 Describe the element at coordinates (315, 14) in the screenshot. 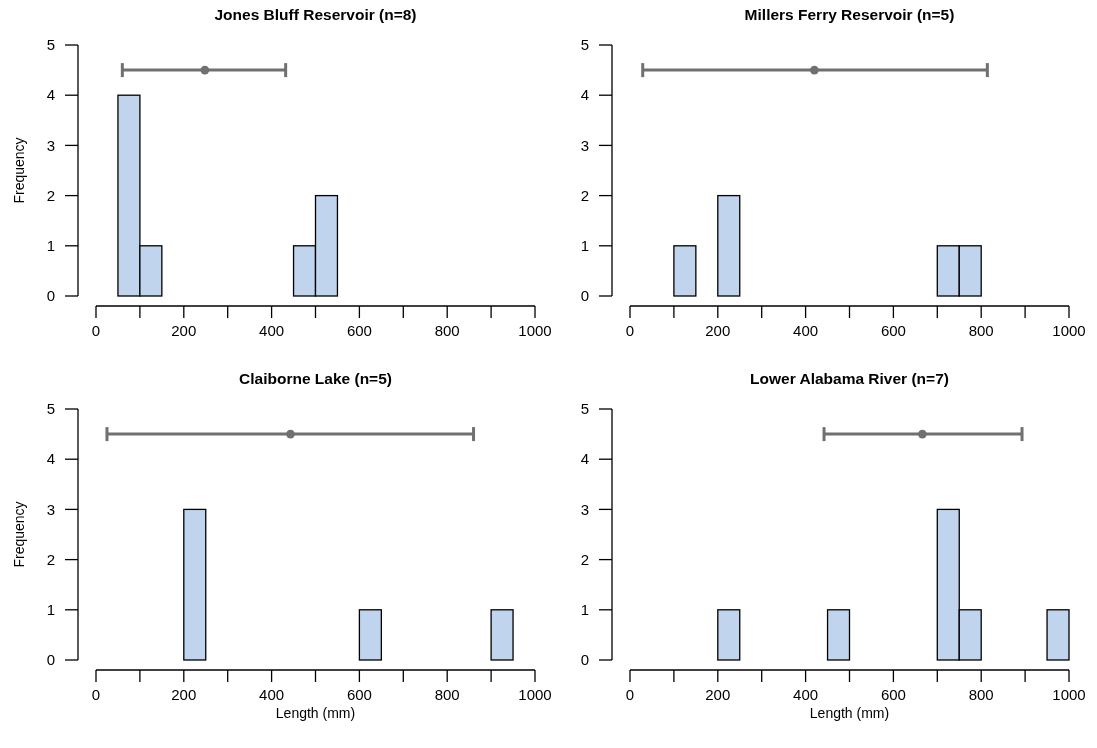

I see `chart-title: Jones Bluff Reservoir (n=8)` at that location.